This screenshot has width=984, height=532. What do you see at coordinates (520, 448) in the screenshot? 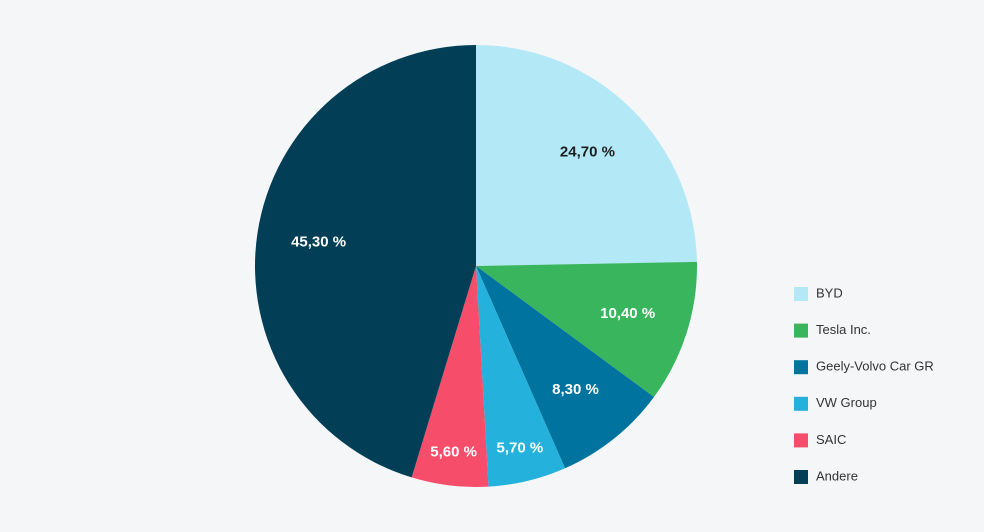
I see `data-label: 5,70 %` at bounding box center [520, 448].